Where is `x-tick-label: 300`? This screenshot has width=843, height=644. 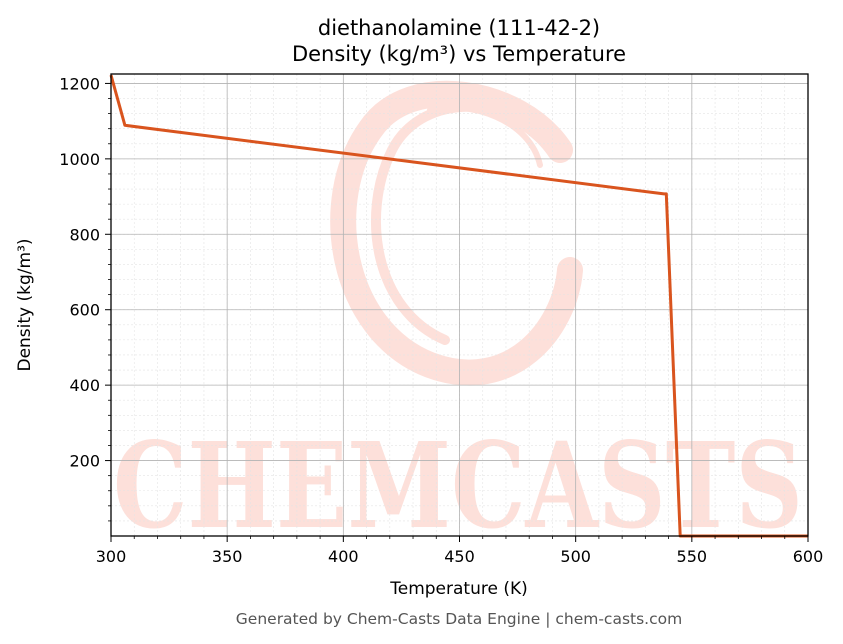
x-tick-label: 300 is located at coordinates (111, 556).